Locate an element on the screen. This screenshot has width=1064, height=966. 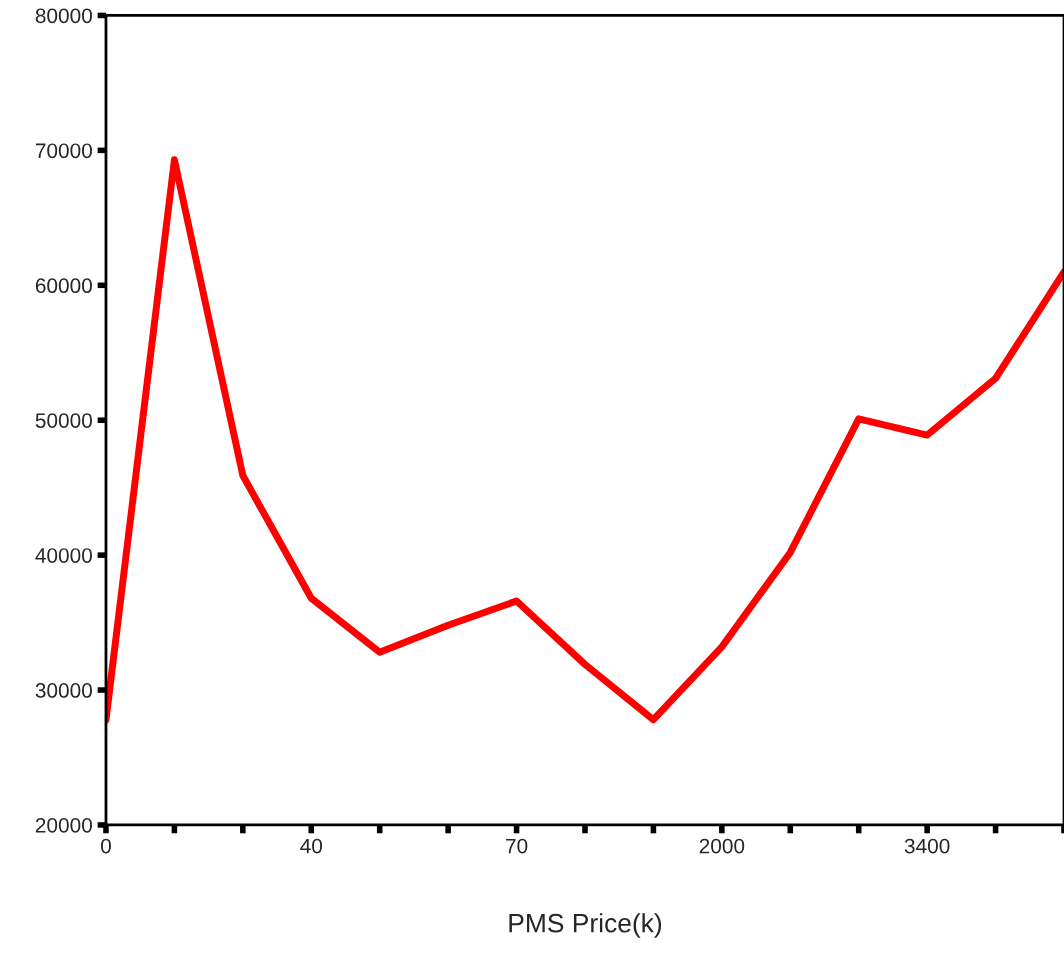
x-tick-label: 3400 is located at coordinates (927, 846).